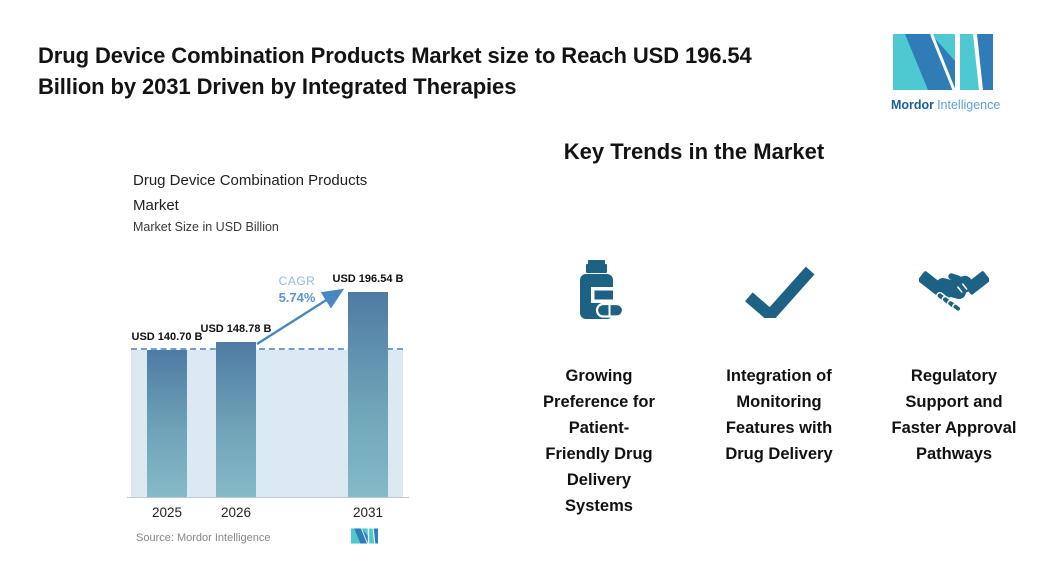 The height and width of the screenshot is (588, 1063). I want to click on bar-group-2025: USD 140.70 B 2025, so click(167, 425).